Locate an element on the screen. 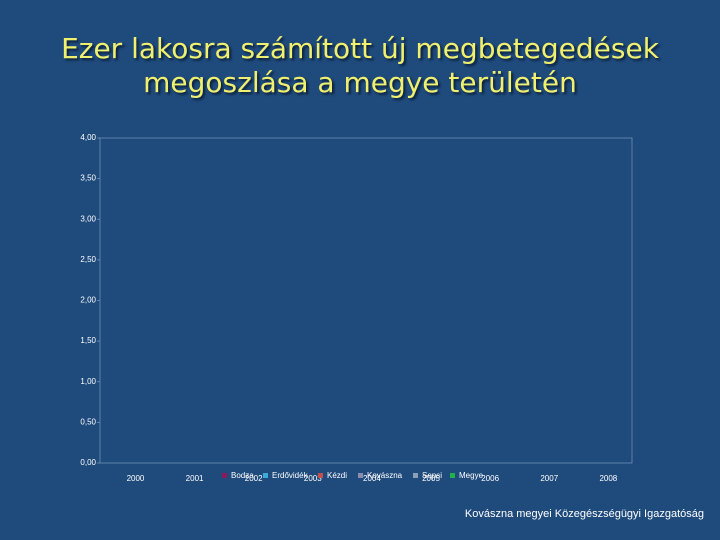 This screenshot has height=540, width=720. legend-label: Kézdi is located at coordinates (337, 475).